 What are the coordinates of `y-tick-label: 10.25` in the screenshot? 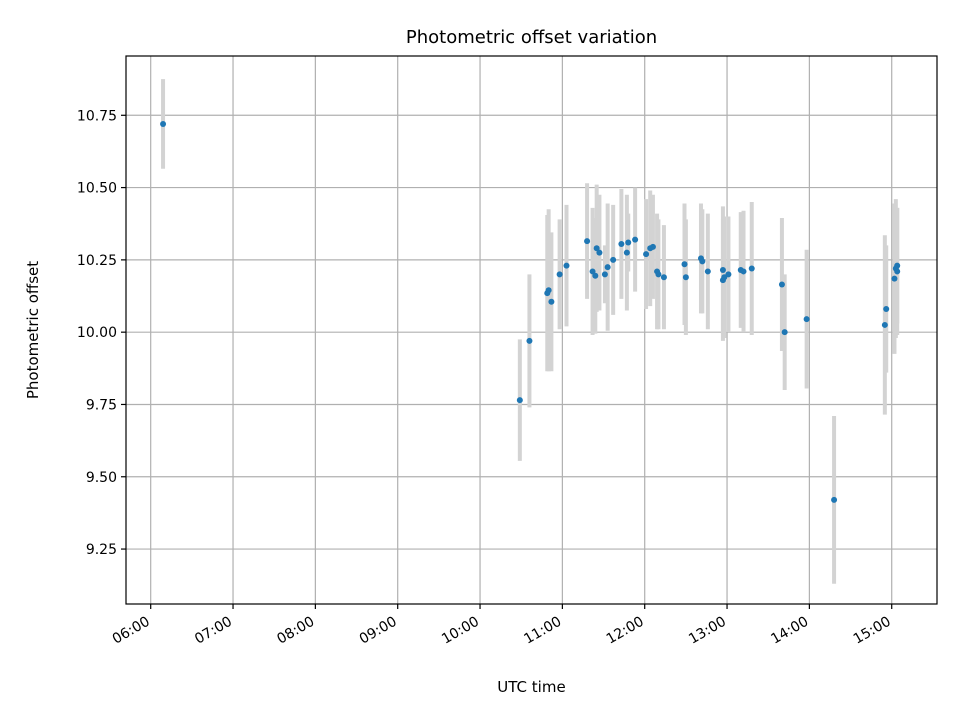 It's located at (97, 261).